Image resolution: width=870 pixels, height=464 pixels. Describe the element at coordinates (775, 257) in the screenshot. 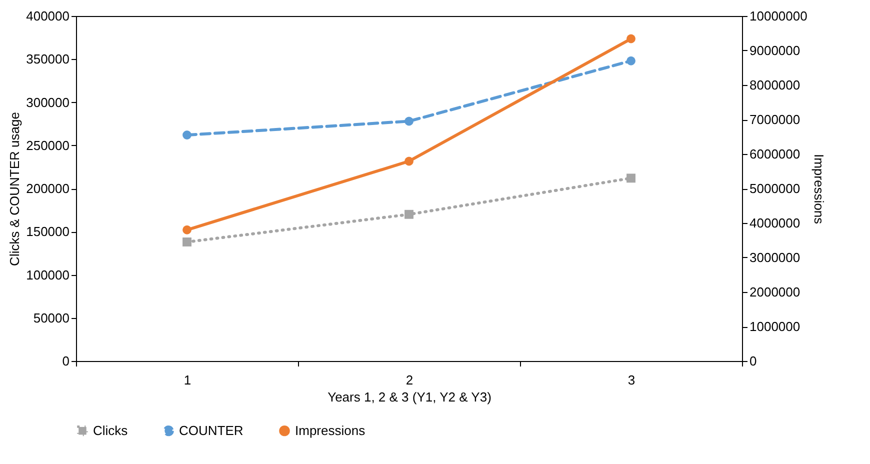

I see `y2-tick-label: 3000000` at that location.